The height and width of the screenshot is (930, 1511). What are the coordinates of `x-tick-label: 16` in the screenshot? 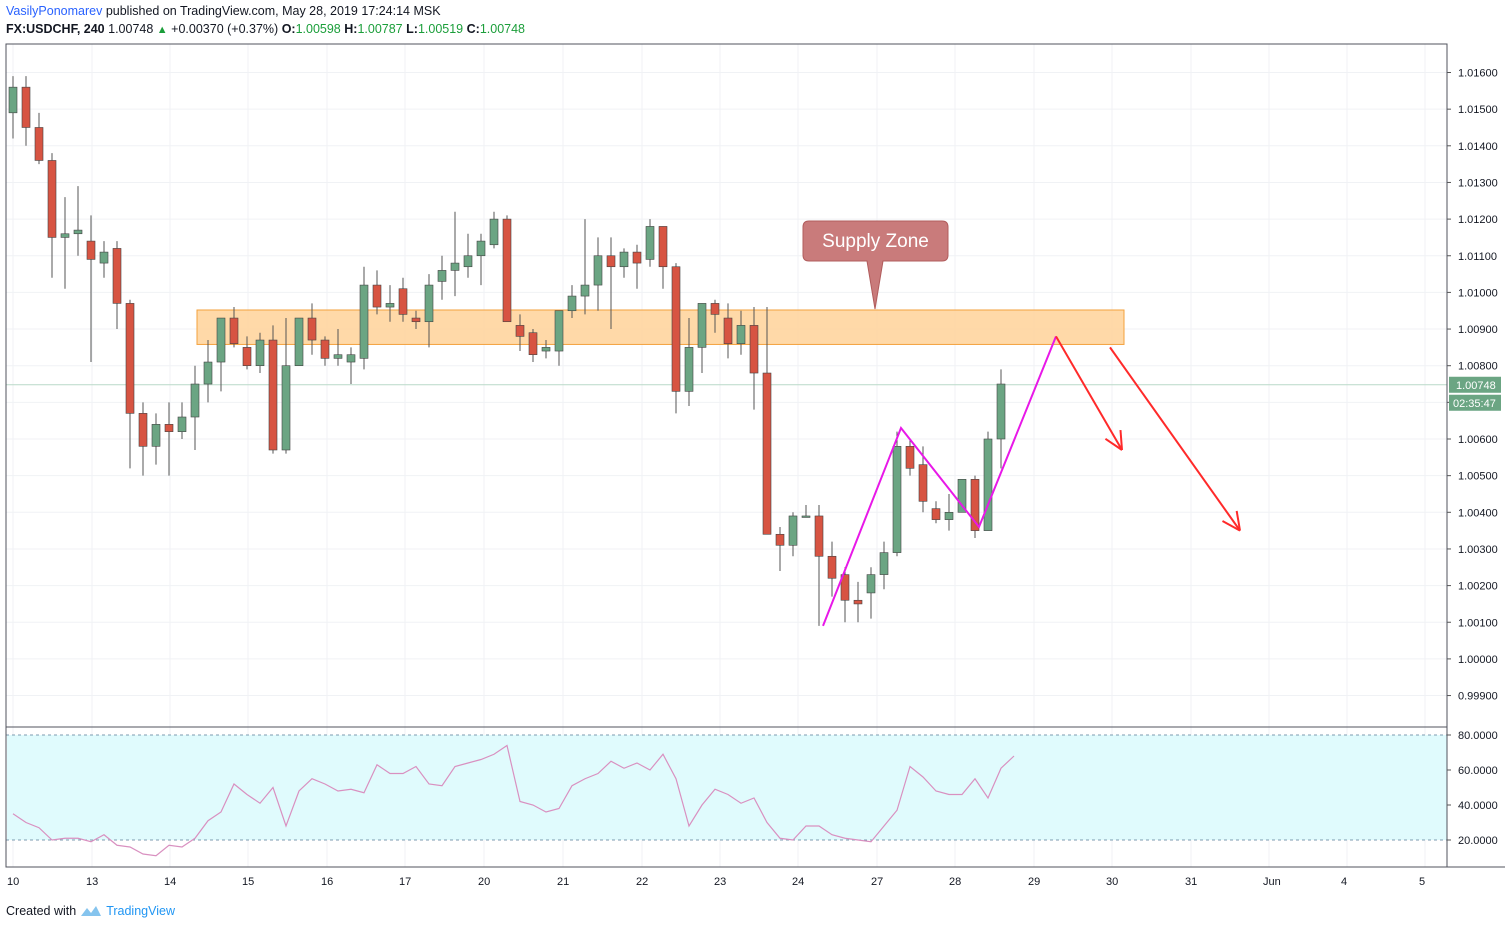 It's located at (327, 882).